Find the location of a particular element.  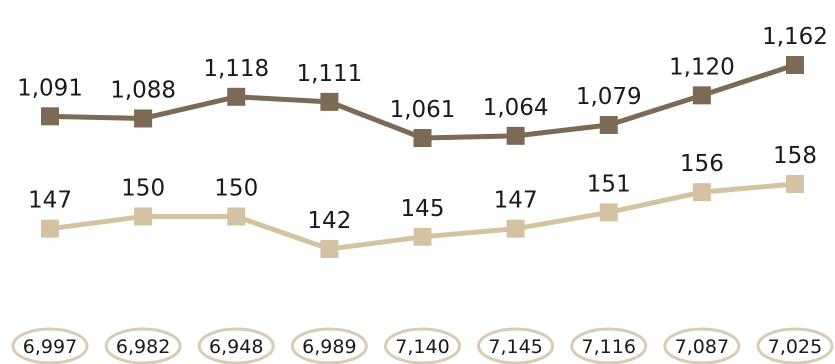

total-badge: 7,087 is located at coordinates (702, 345).